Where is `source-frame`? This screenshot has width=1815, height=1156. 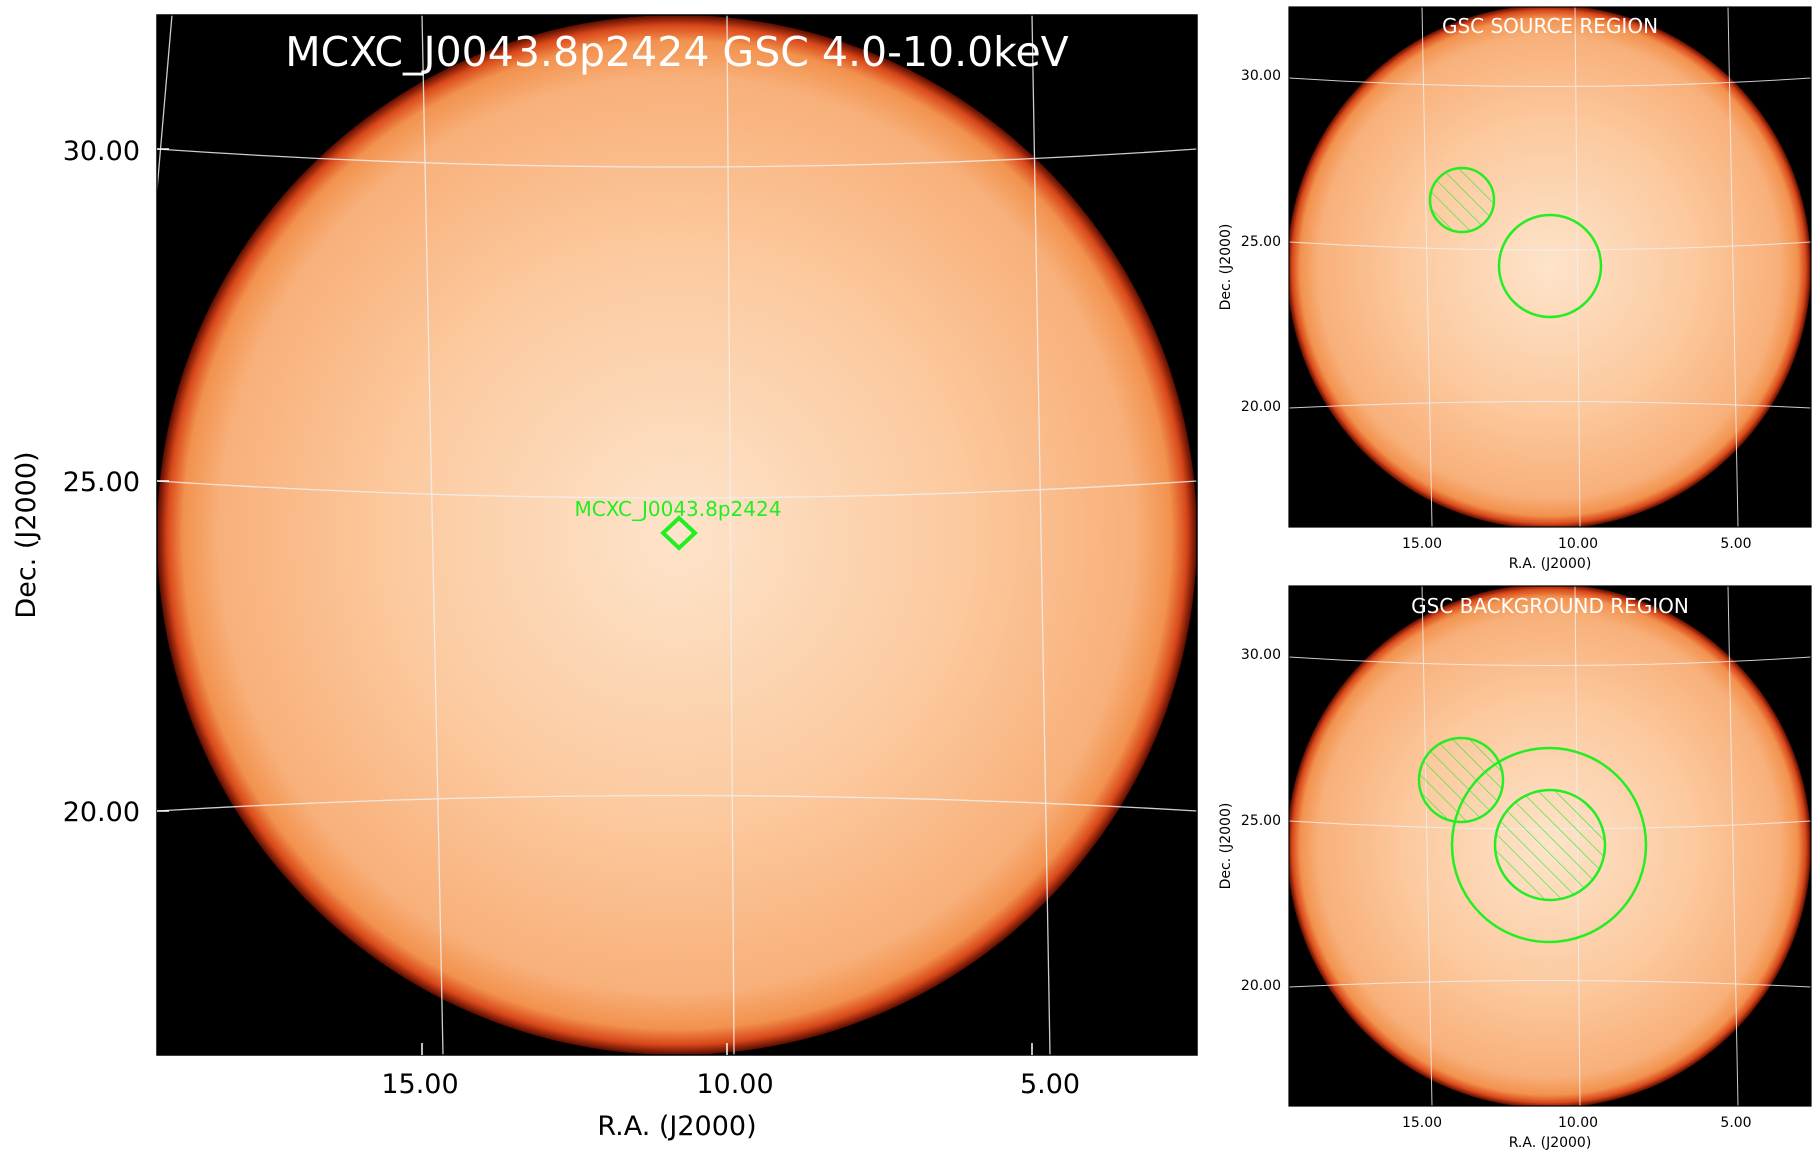 source-frame is located at coordinates (1550, 267).